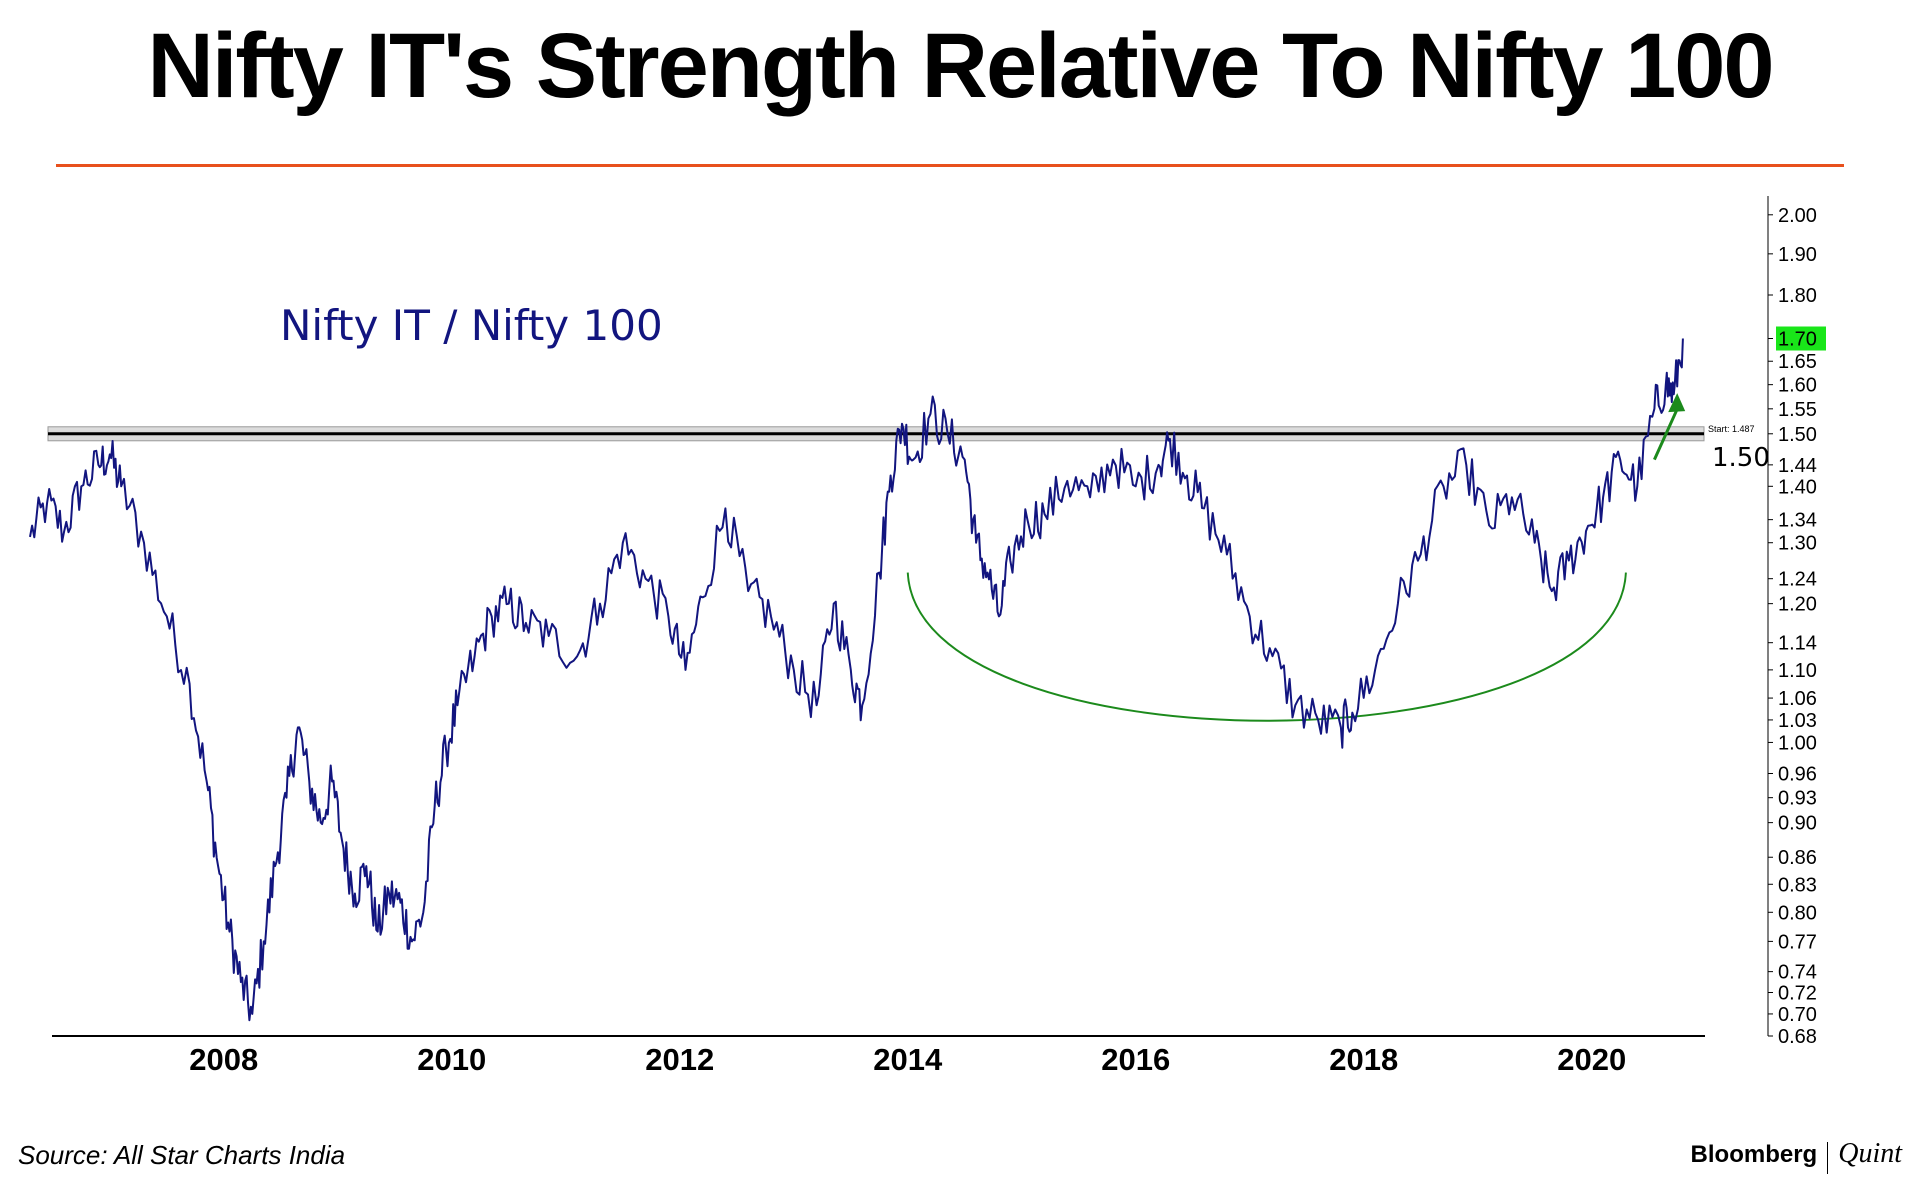 Image resolution: width=1920 pixels, height=1183 pixels. I want to click on x-tick-label: 2014, so click(908, 1059).